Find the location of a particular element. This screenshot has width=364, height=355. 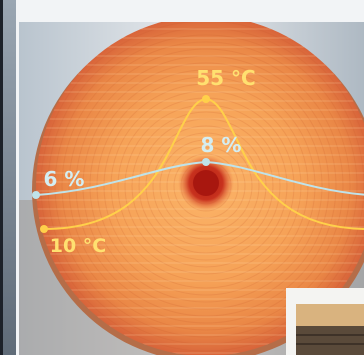

moisture-peak-label: 8 % is located at coordinates (221, 145).